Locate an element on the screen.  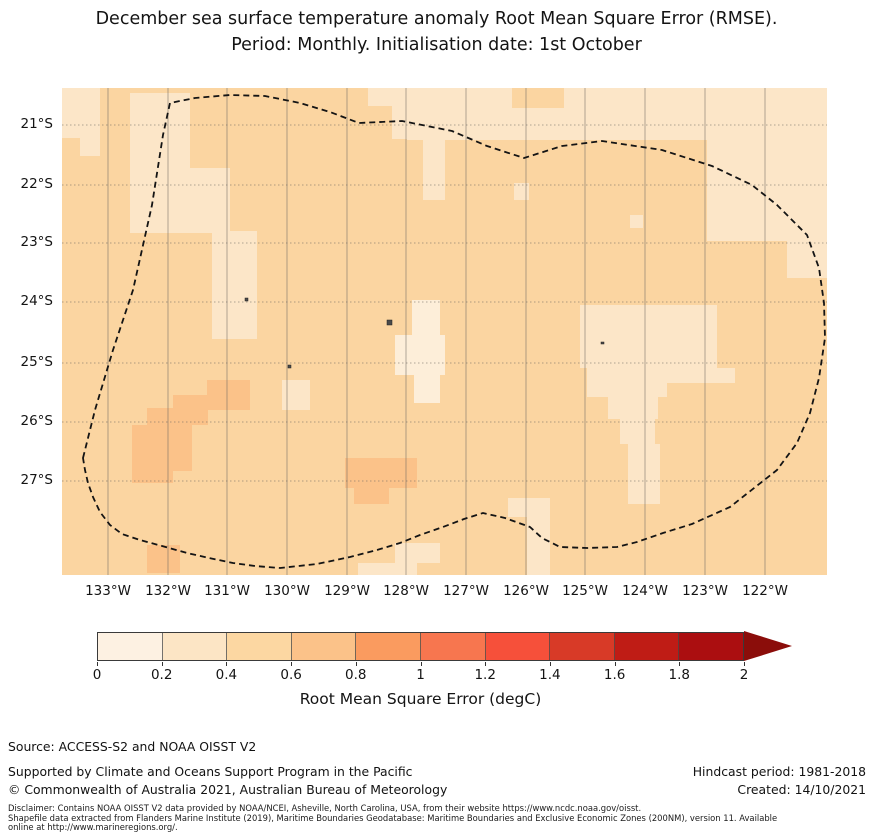
colorbar-tick-label: 0 is located at coordinates (97, 675).